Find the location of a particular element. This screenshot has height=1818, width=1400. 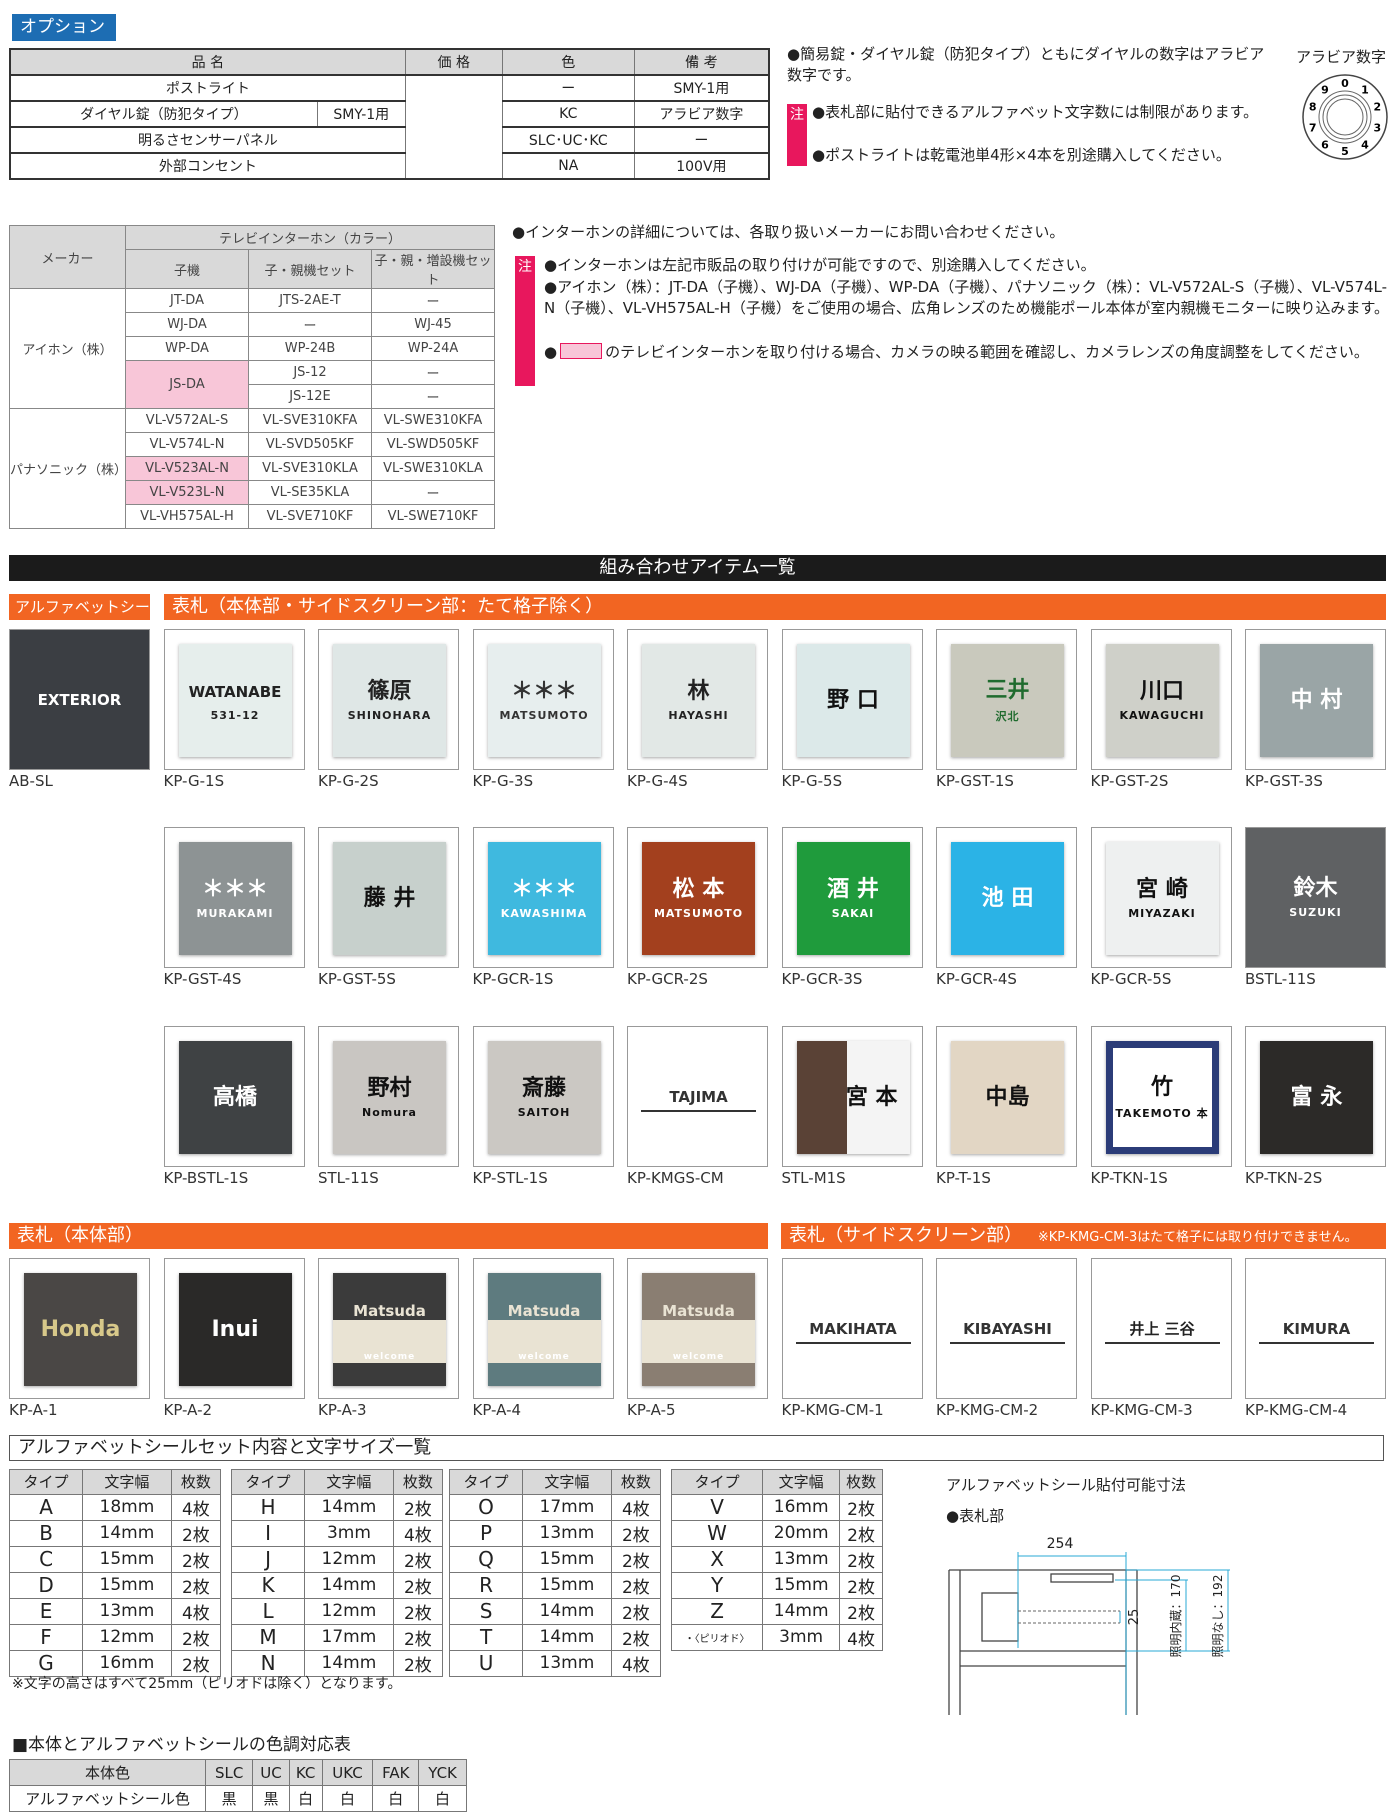

item-tile: ＊＊＊ MURAKAMI is located at coordinates (234, 897).